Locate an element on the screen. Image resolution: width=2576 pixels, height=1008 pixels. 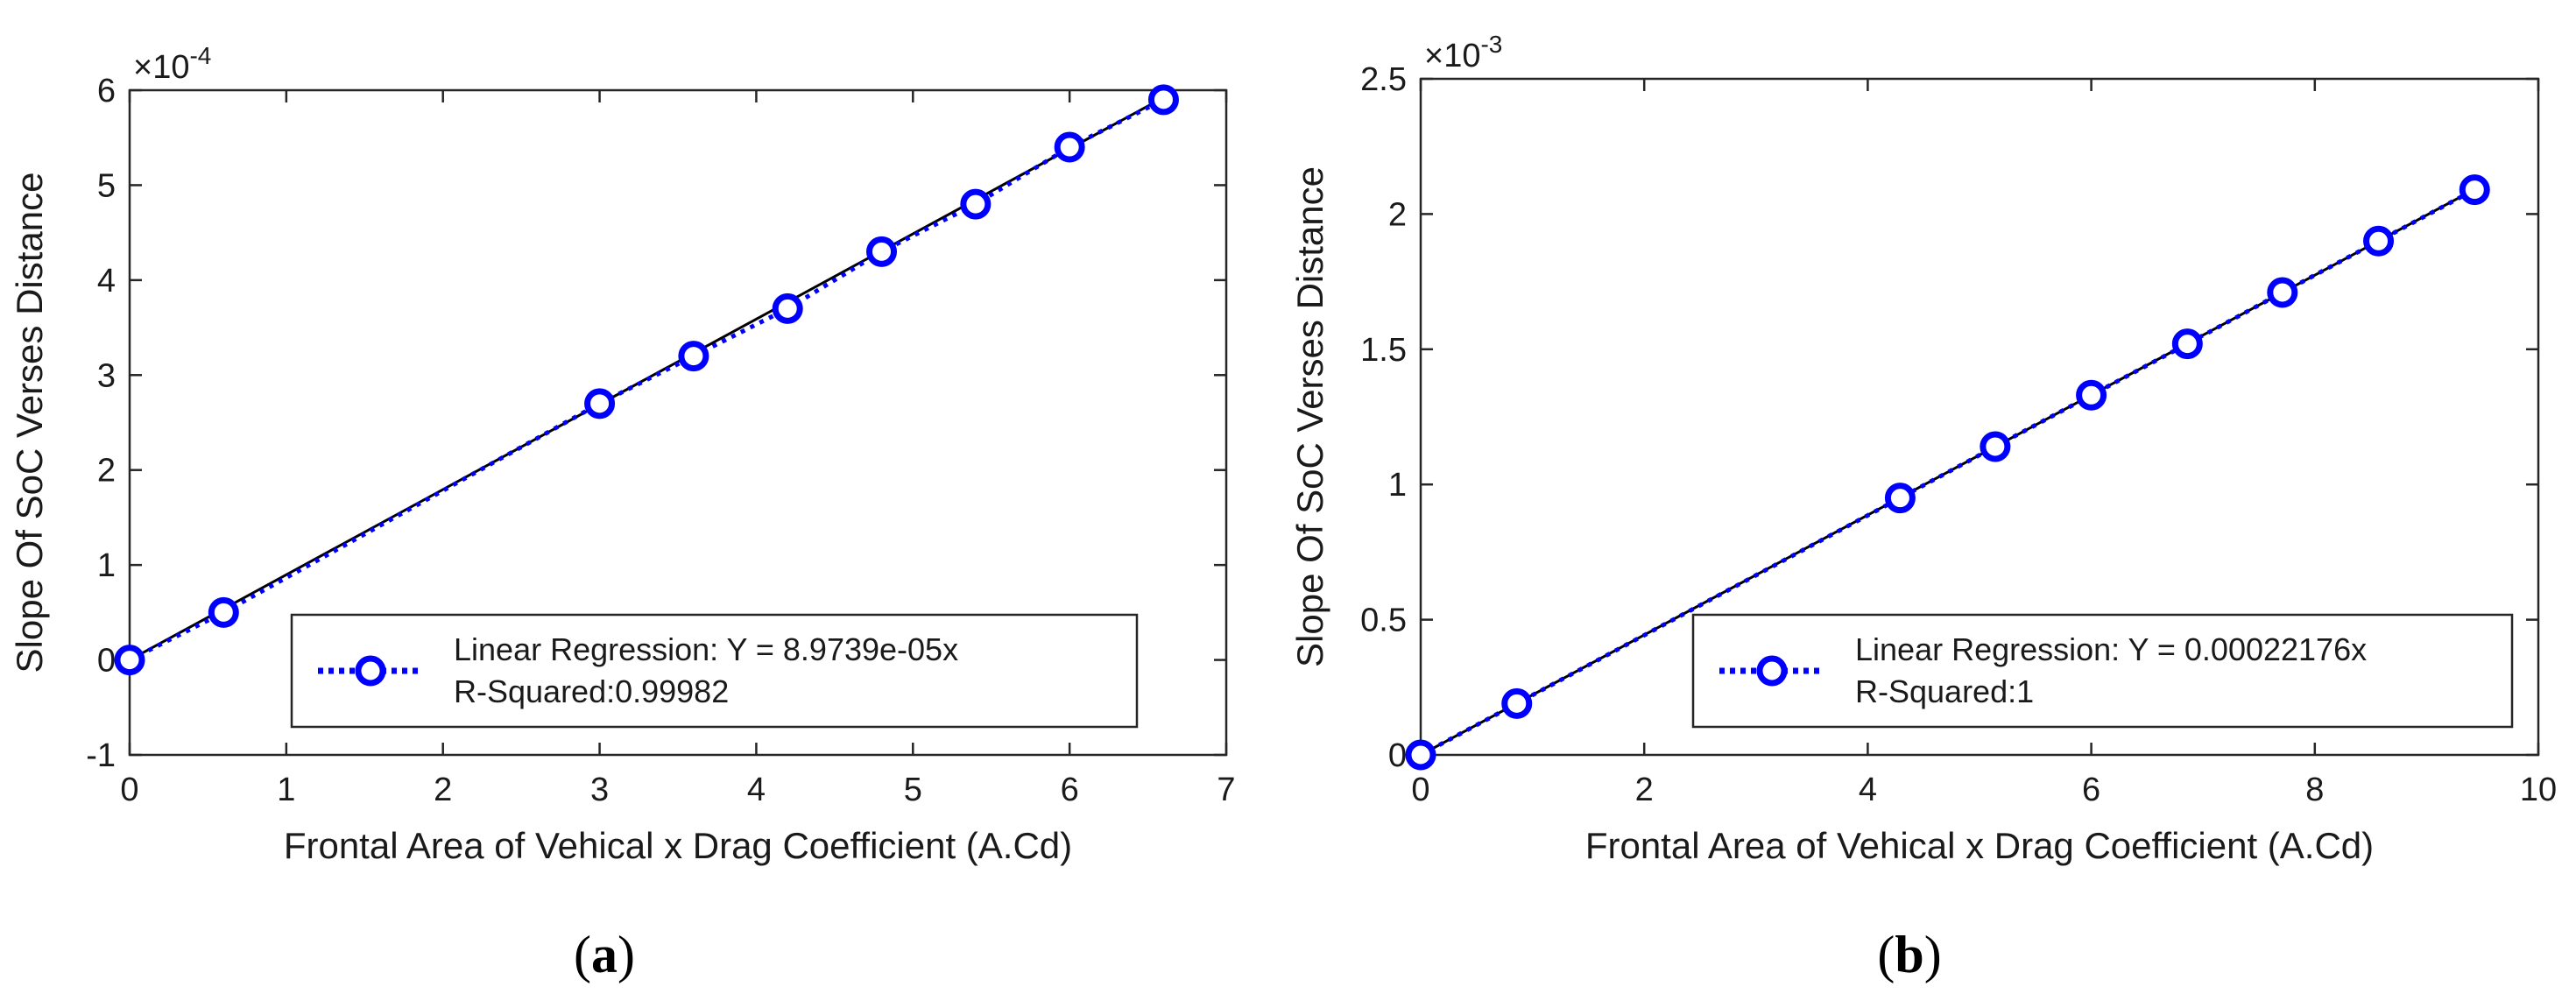
x-tick-label: 10 is located at coordinates (2538, 790).